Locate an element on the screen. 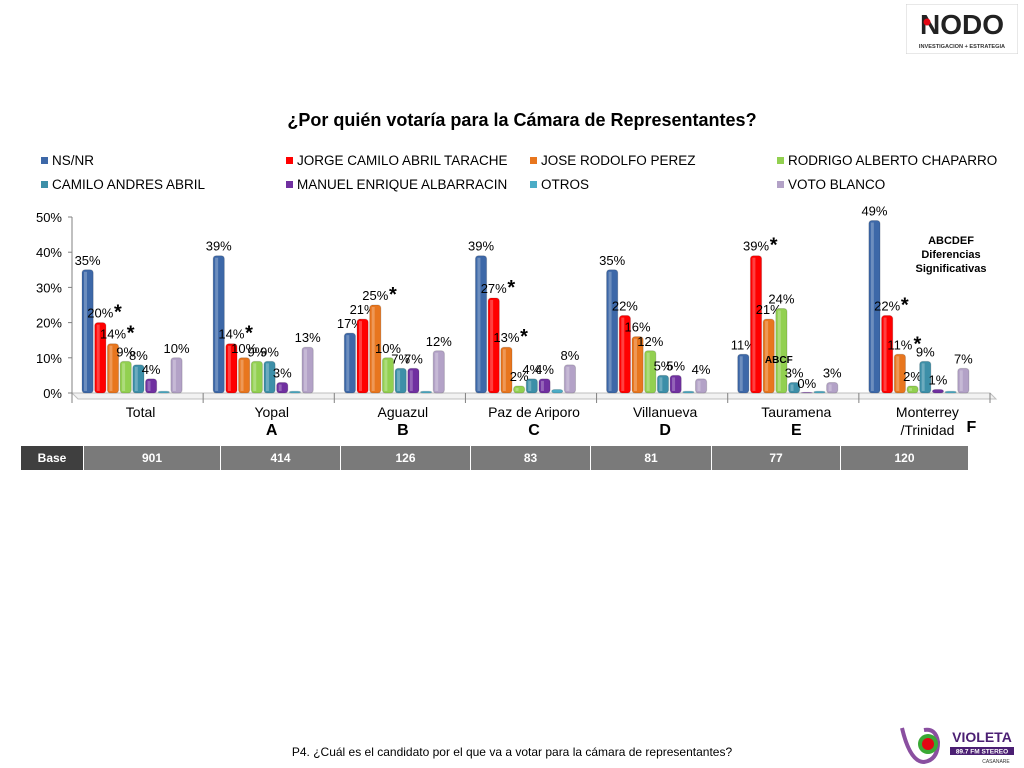 Image resolution: width=1024 pixels, height=768 pixels. violeta-logo-swoosh is located at coordinates (920, 746).